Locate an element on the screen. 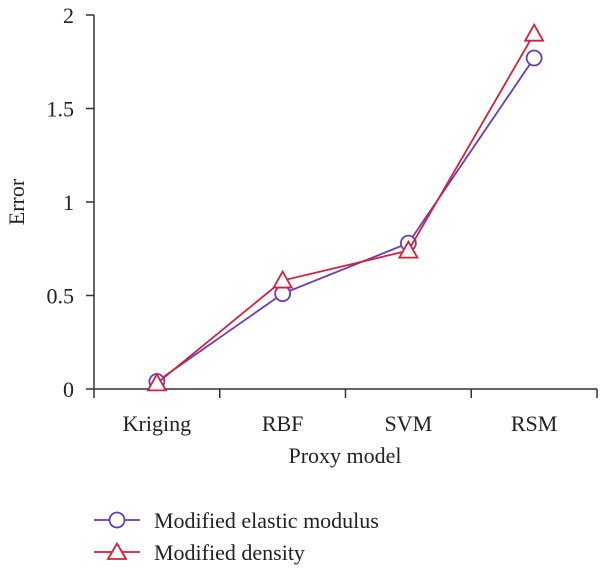  y-tick-label: 2 is located at coordinates (68, 15).